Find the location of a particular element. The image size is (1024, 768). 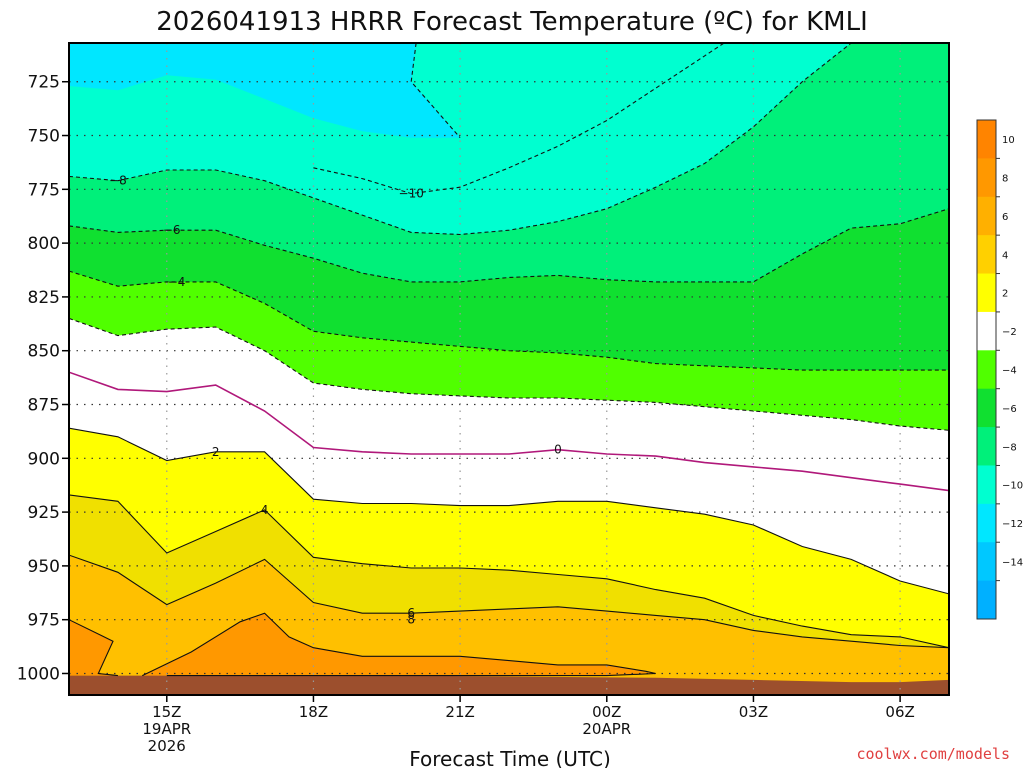

xtick-label-18-0: 18Z is located at coordinates (313, 712).